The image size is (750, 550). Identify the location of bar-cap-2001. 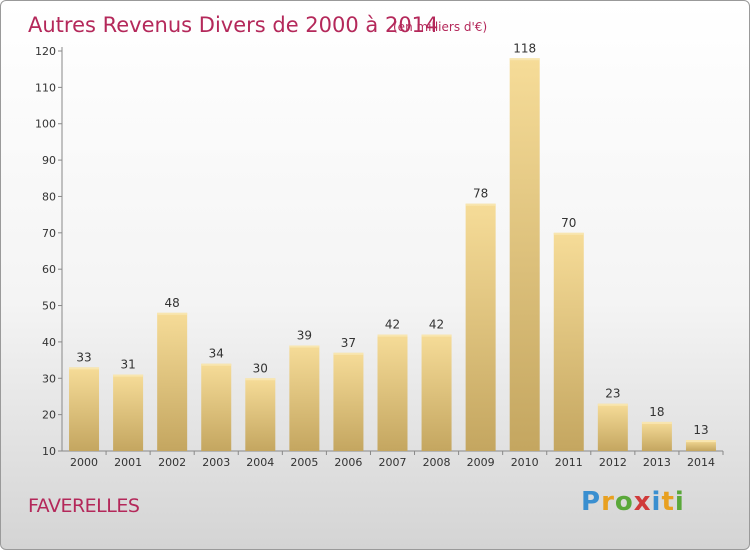
(128, 375).